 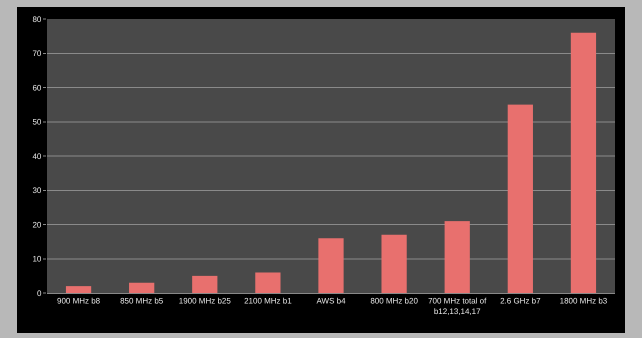 I want to click on y-tick-label: 30, so click(x=37, y=191).